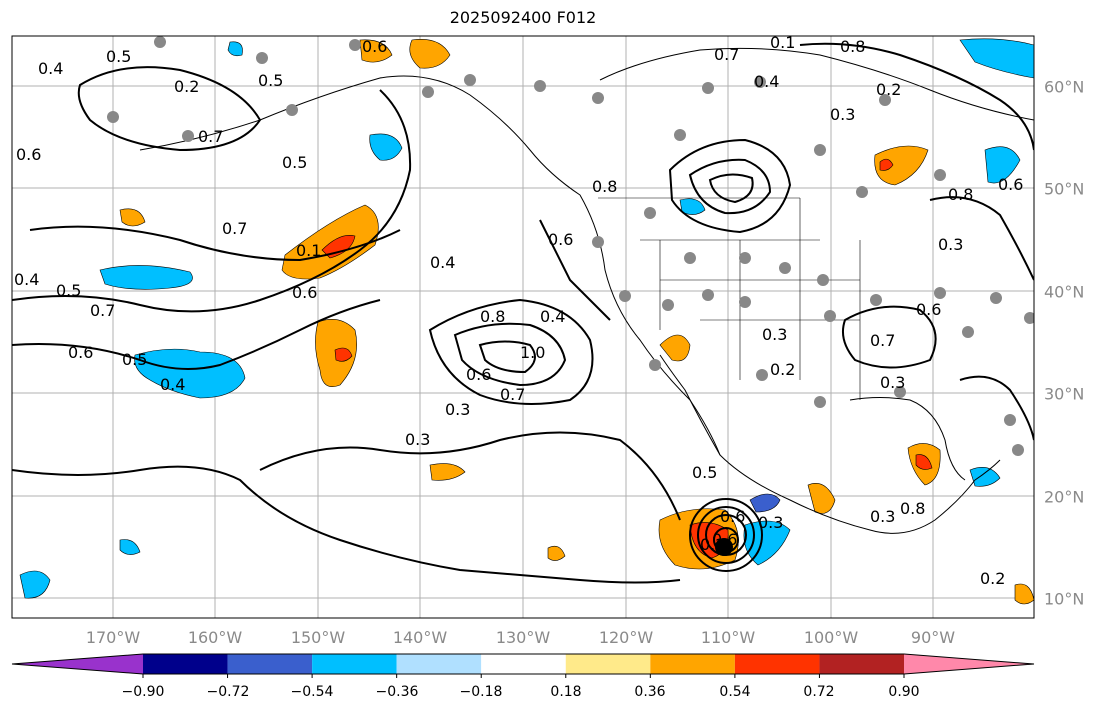 The width and height of the screenshot is (1105, 712). I want to click on lat-label: 60°N, so click(1064, 87).